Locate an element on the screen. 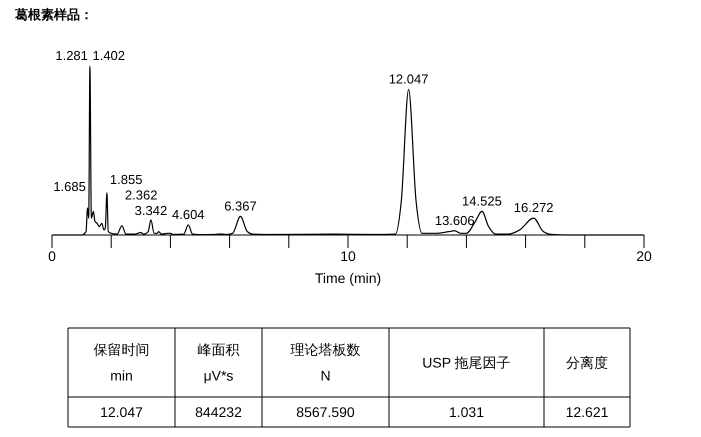  annotation: 2.362 is located at coordinates (141, 195).